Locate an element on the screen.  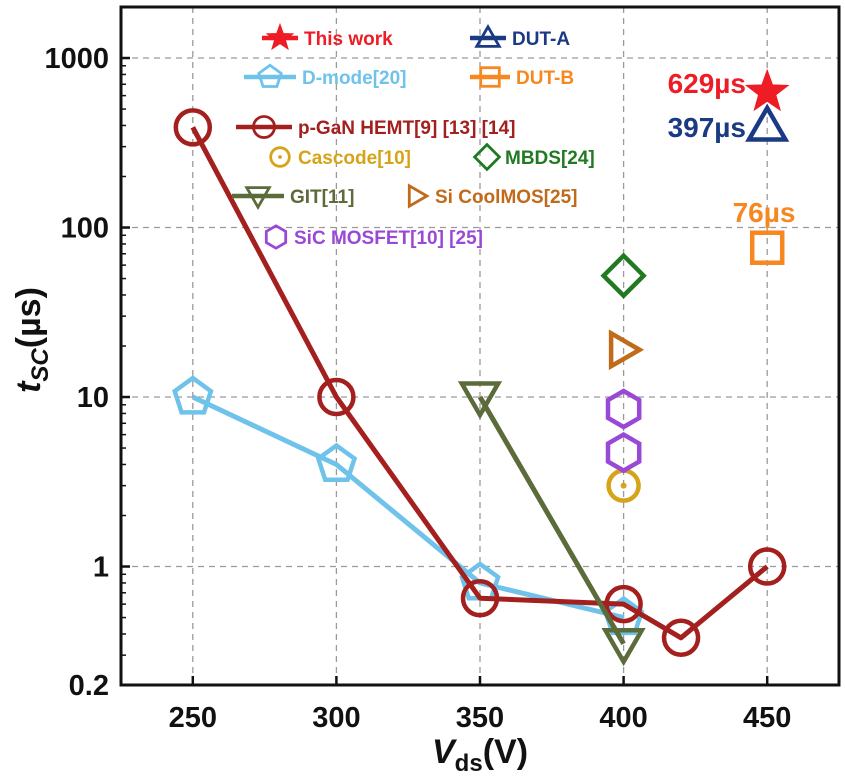
legend-item-dut-a: DUT-A is located at coordinates (520, 37).